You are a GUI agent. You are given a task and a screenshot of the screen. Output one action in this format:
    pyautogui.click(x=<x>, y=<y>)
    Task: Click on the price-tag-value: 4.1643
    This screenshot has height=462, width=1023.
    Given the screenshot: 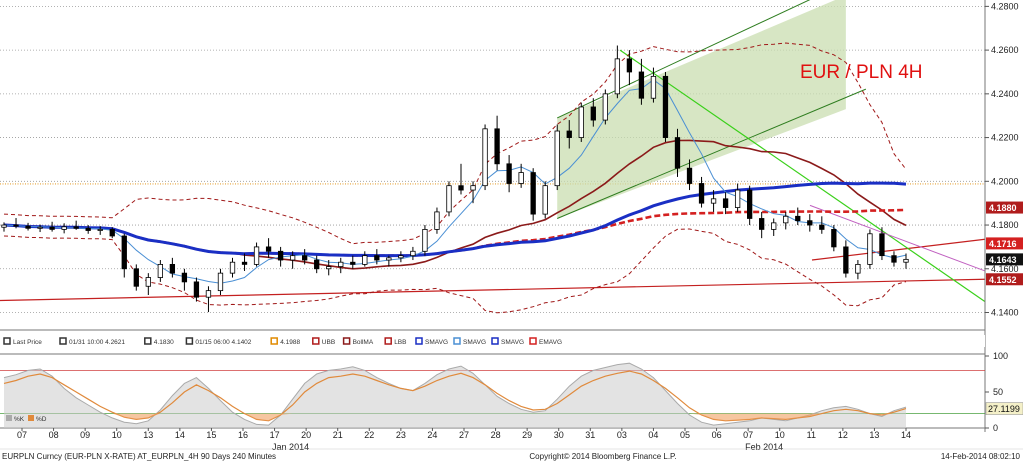 What is the action you would take?
    pyautogui.click(x=1003, y=260)
    